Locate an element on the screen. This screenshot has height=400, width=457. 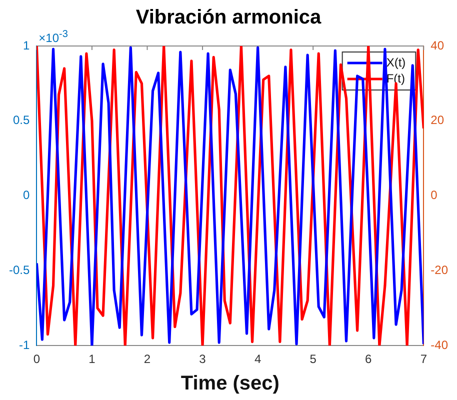
x-tick-label: 3 is located at coordinates (202, 359).